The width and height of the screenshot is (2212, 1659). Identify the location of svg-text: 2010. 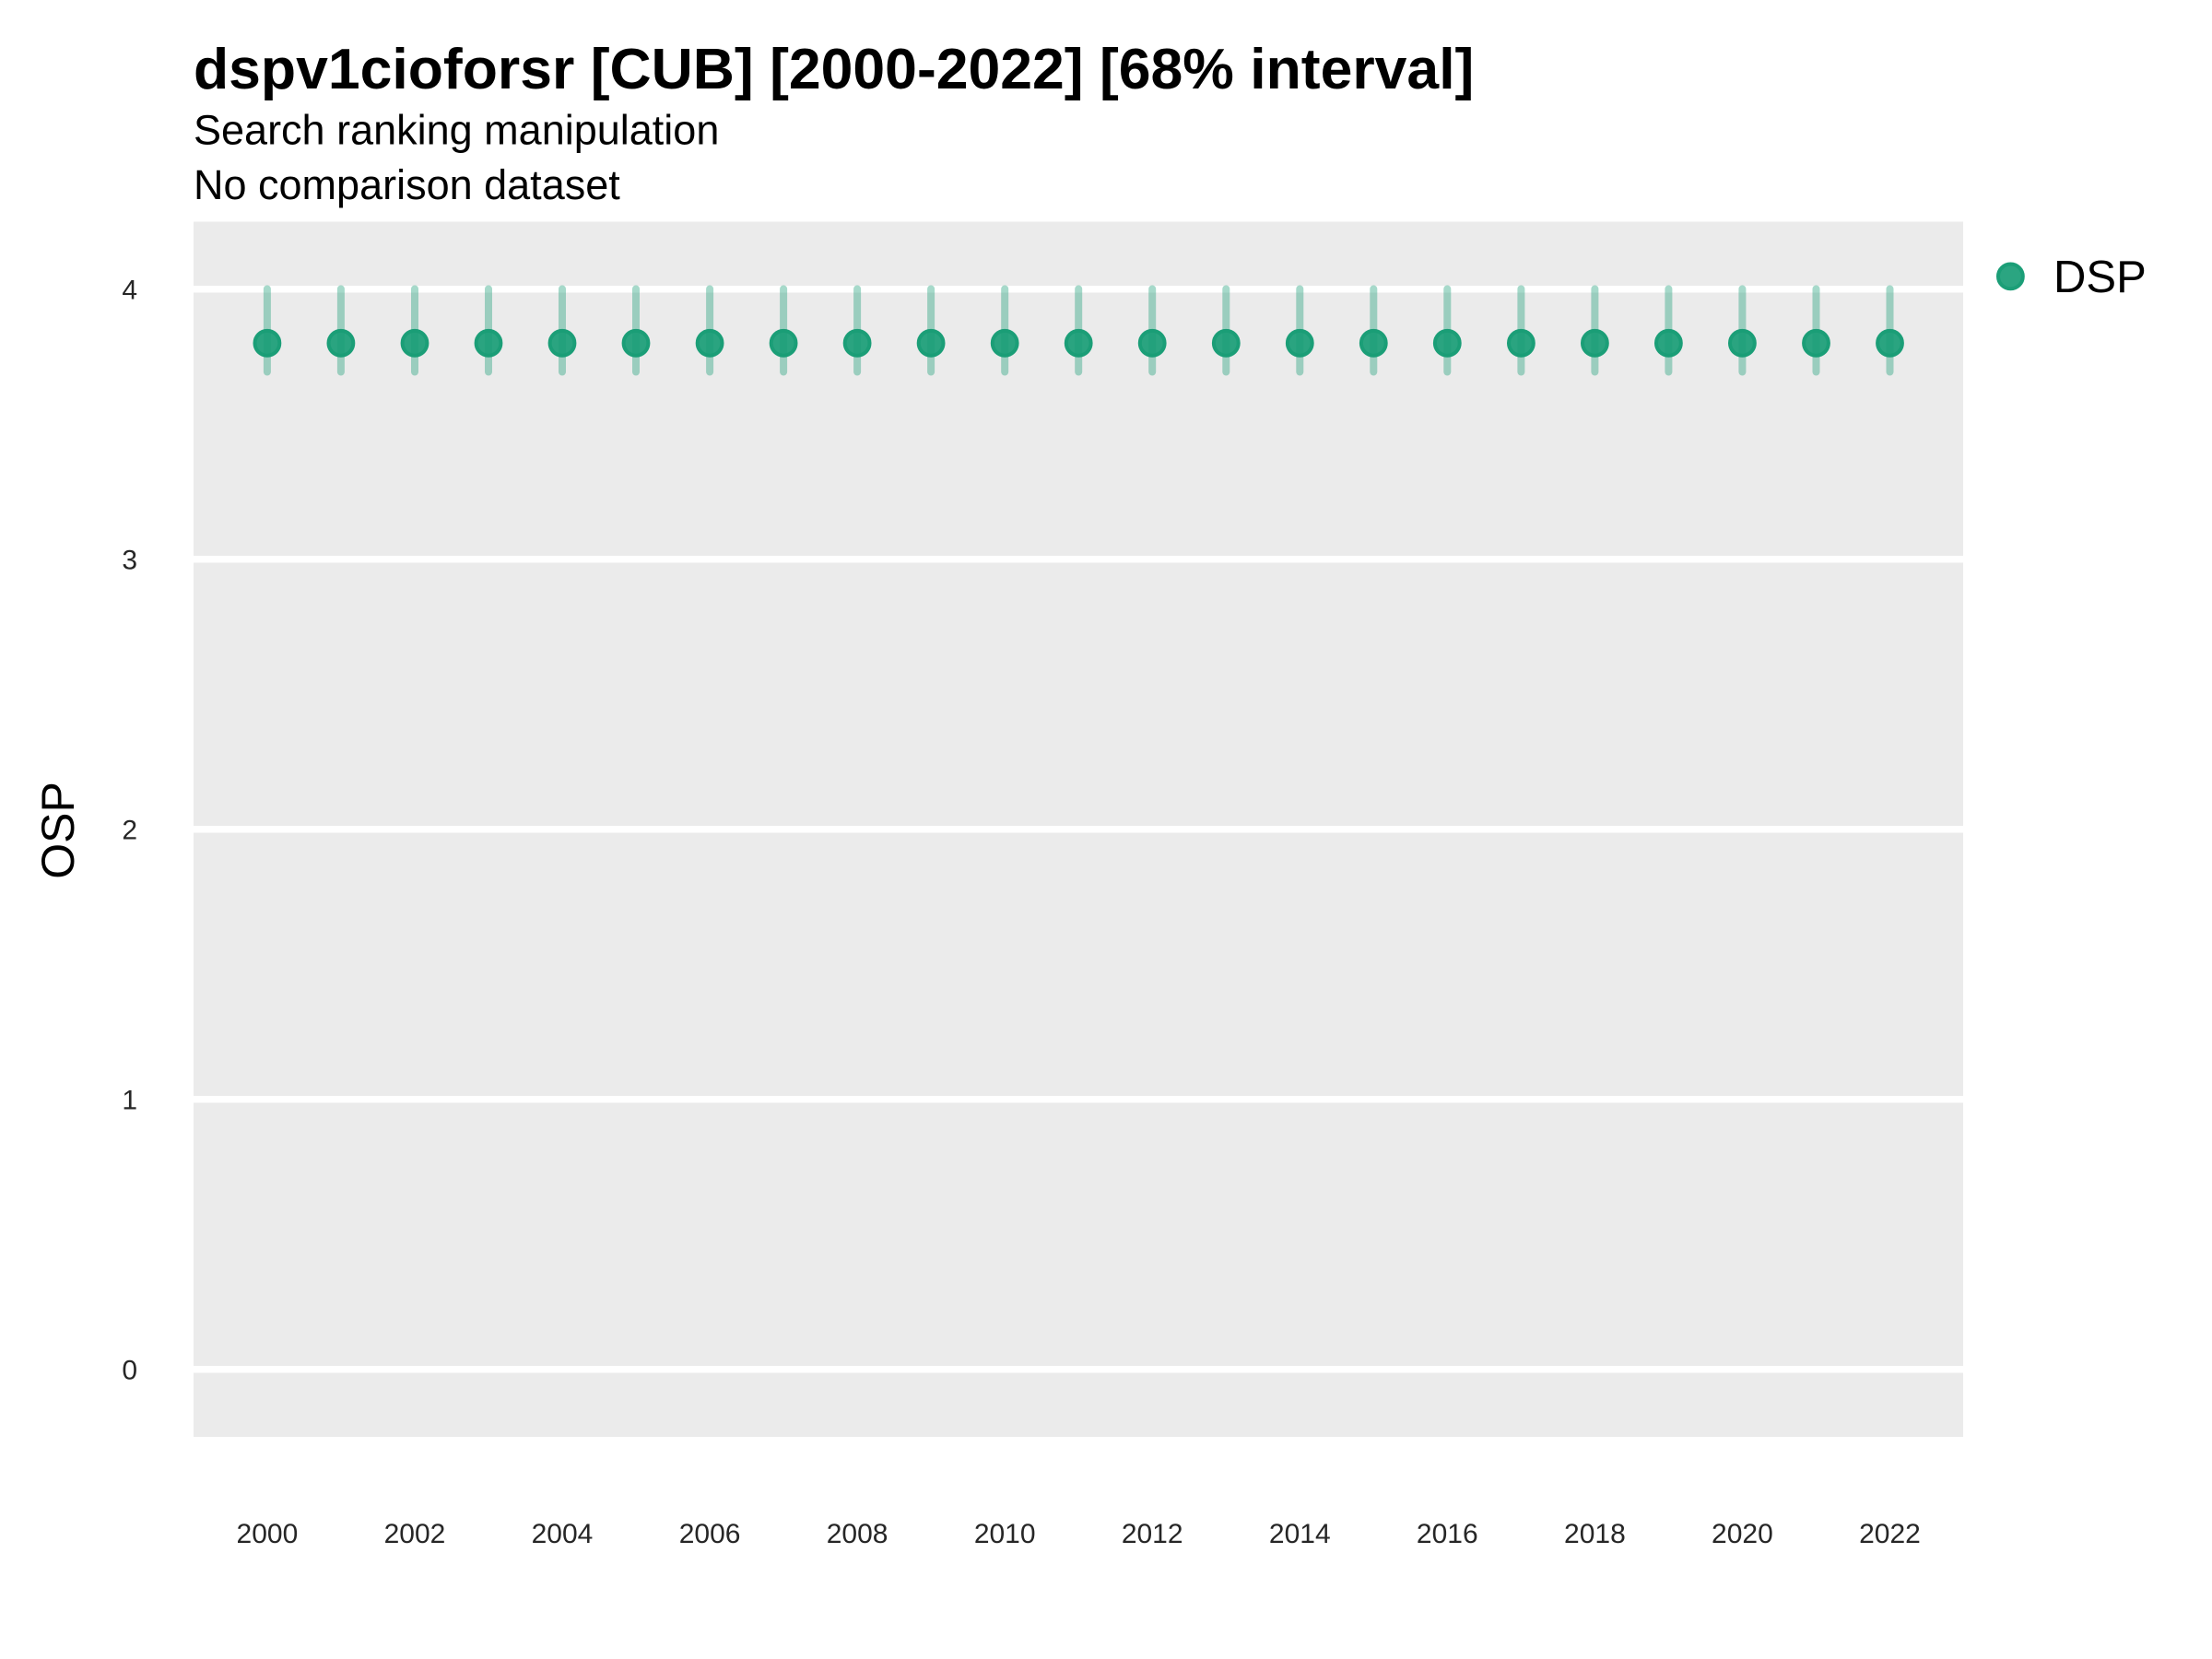
(1005, 1534).